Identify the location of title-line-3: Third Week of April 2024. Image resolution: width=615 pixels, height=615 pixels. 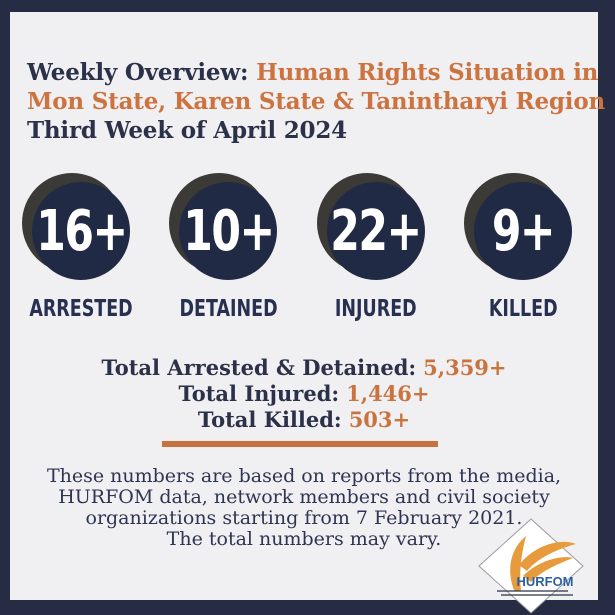
(187, 130).